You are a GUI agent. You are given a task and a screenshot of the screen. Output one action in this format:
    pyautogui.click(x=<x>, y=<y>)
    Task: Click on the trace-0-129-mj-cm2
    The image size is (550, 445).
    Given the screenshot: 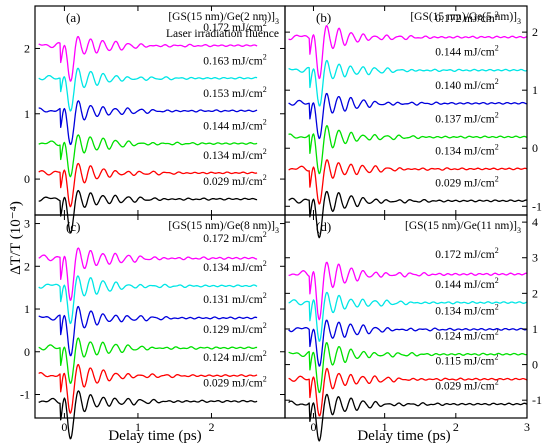 What is the action you would take?
    pyautogui.click(x=148, y=360)
    